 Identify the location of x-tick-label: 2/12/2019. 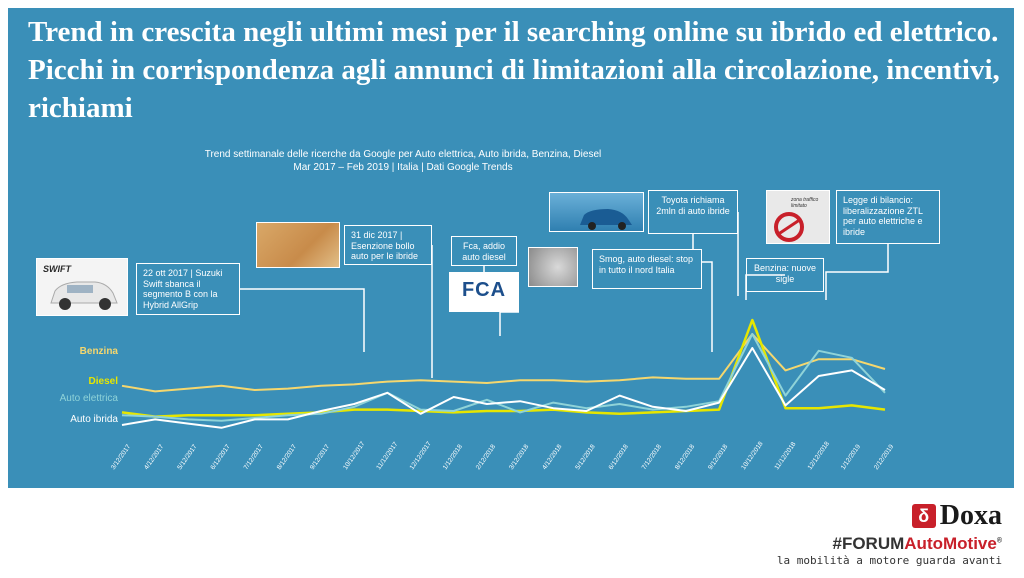
(884, 457).